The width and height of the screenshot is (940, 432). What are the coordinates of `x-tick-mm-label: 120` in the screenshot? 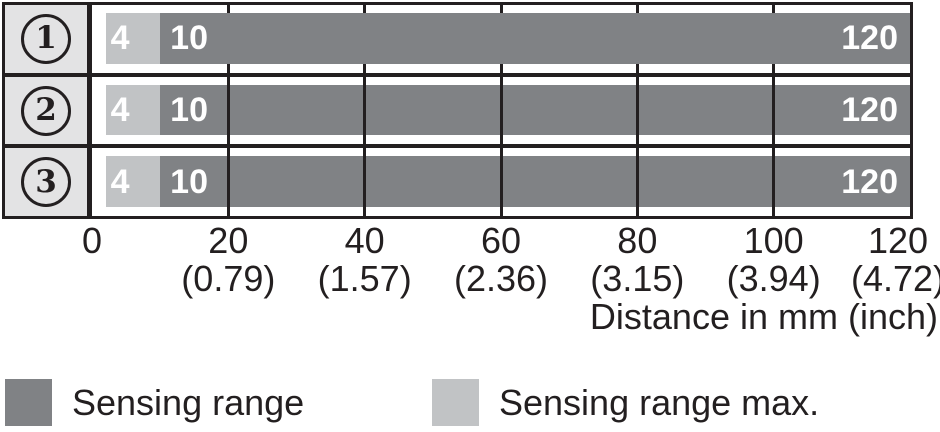 It's located at (898, 240).